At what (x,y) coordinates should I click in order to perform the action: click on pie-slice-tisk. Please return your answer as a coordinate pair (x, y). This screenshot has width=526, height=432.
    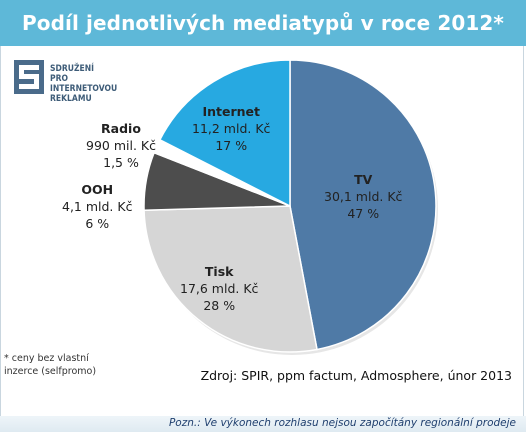
    Looking at the image, I should click on (230, 279).